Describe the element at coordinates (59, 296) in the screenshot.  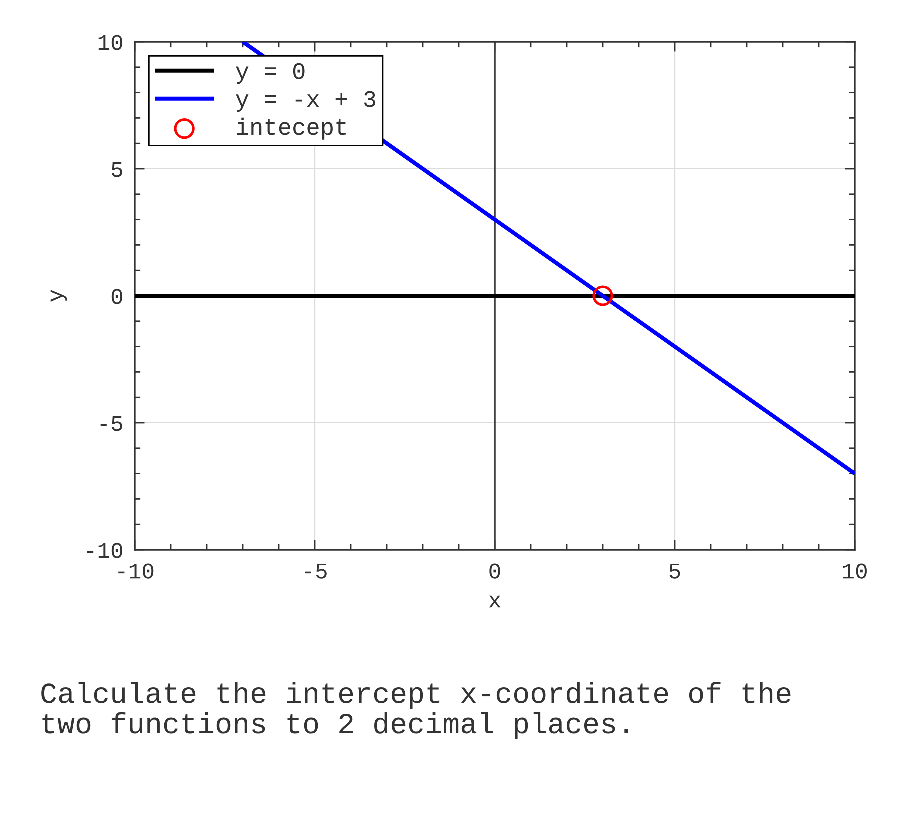
I see `y-axis-title: y` at that location.